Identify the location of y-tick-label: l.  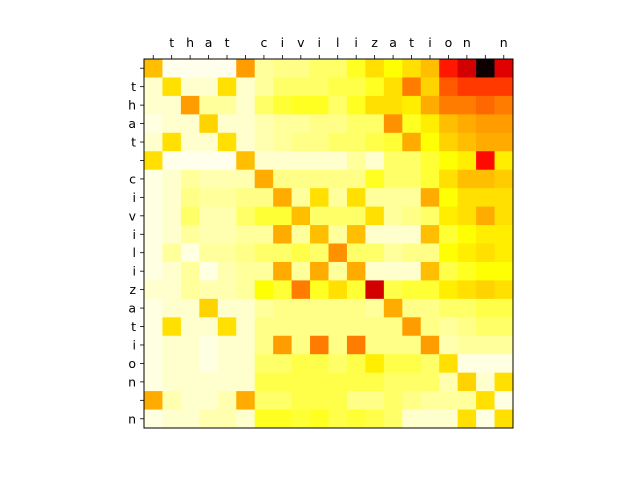
(134, 252).